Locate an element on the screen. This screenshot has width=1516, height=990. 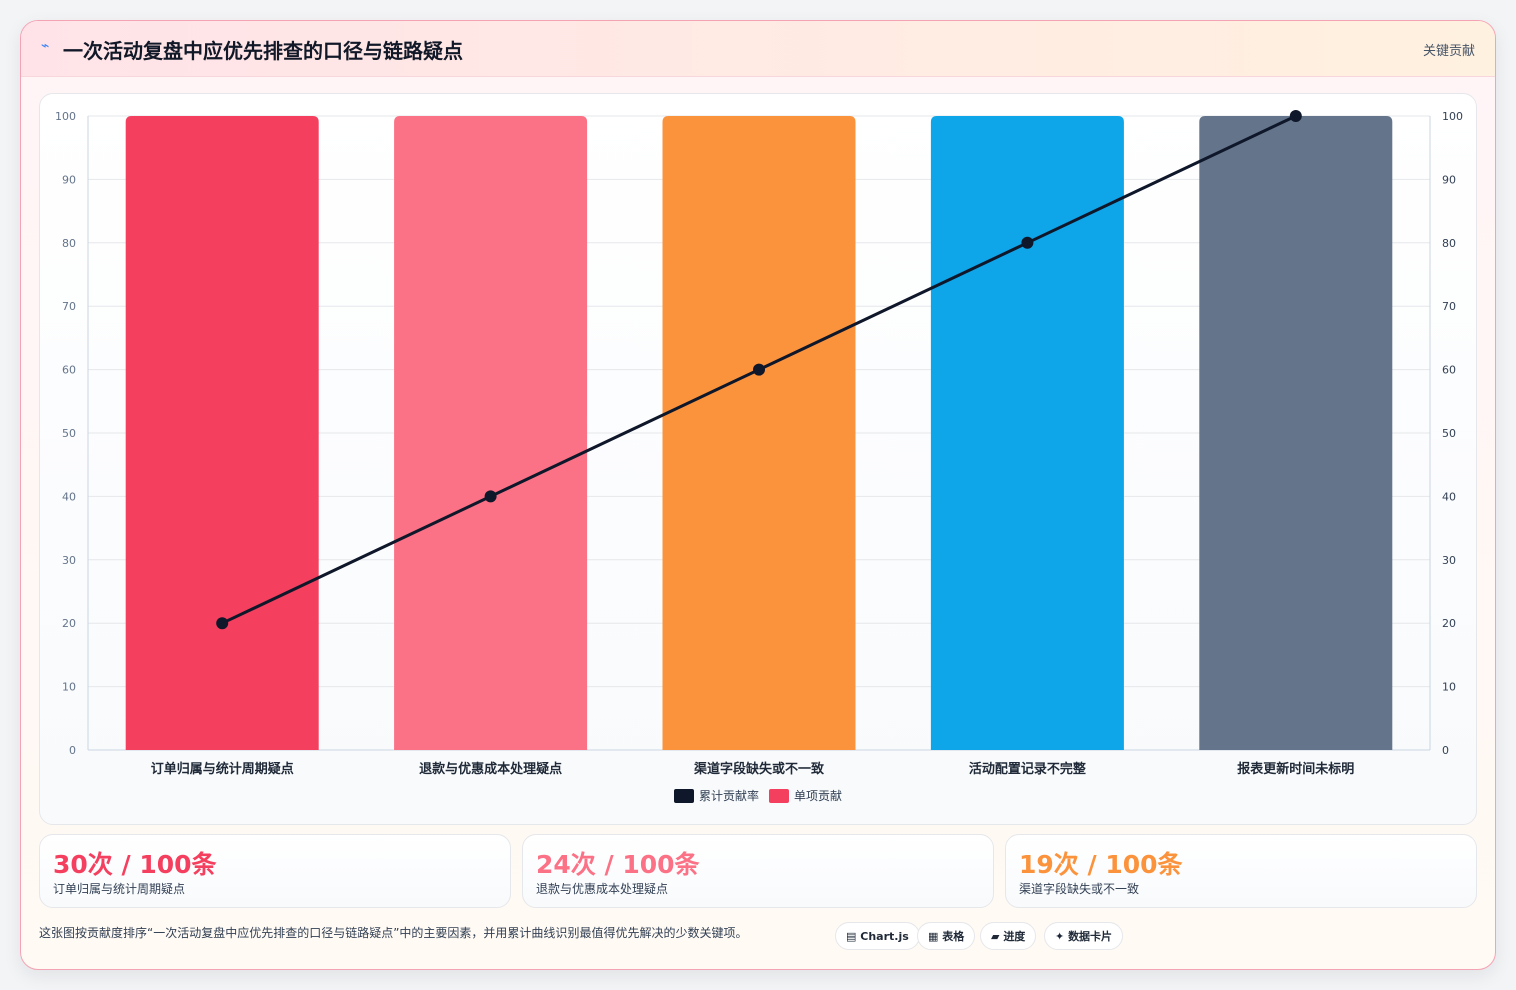
y-tick-label: 70 is located at coordinates (69, 306).